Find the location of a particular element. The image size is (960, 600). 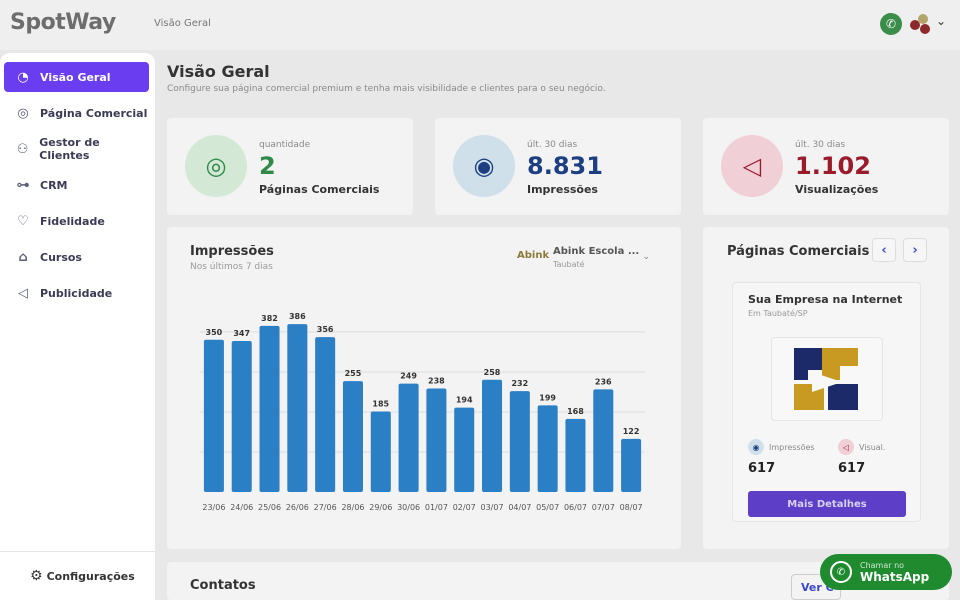

impressions-stat: ◉ Impressões is located at coordinates (781, 447).